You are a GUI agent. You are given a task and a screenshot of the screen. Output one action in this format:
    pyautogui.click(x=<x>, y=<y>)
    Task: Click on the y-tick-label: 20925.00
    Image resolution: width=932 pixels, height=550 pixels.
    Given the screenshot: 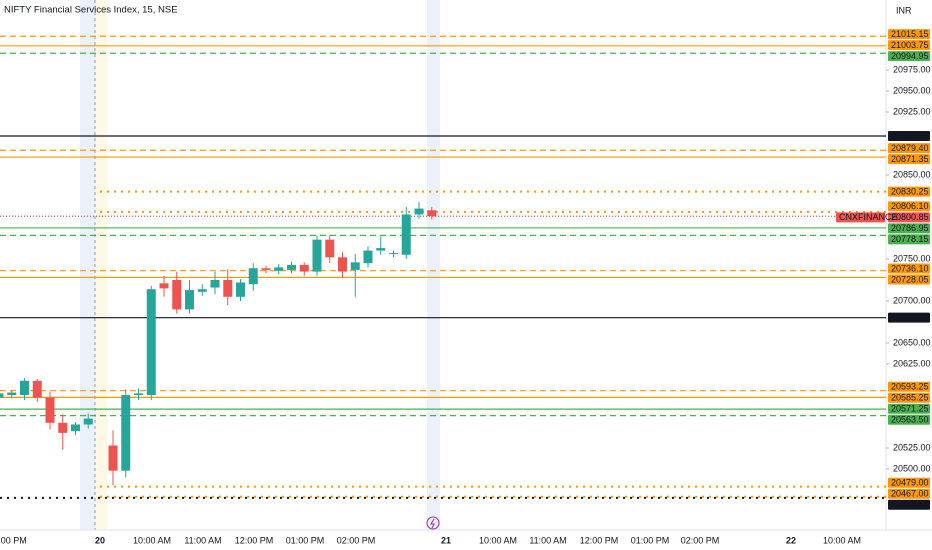 What is the action you would take?
    pyautogui.click(x=912, y=111)
    